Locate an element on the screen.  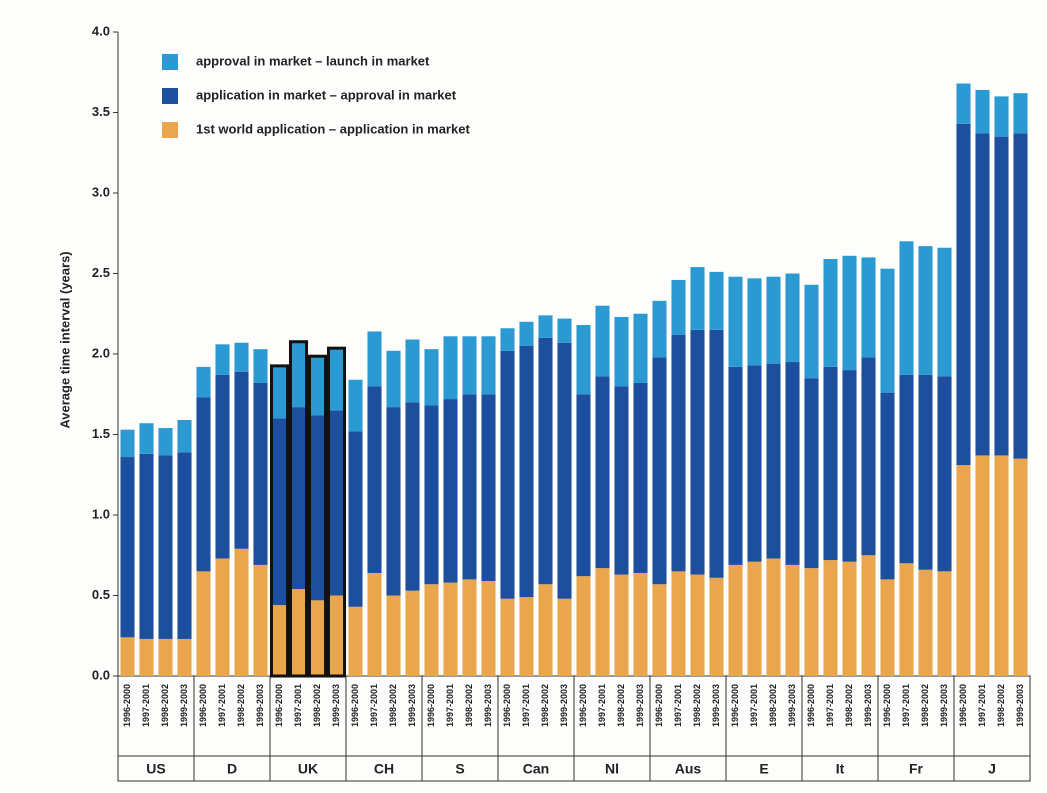
group-label: Fr is located at coordinates (916, 769).